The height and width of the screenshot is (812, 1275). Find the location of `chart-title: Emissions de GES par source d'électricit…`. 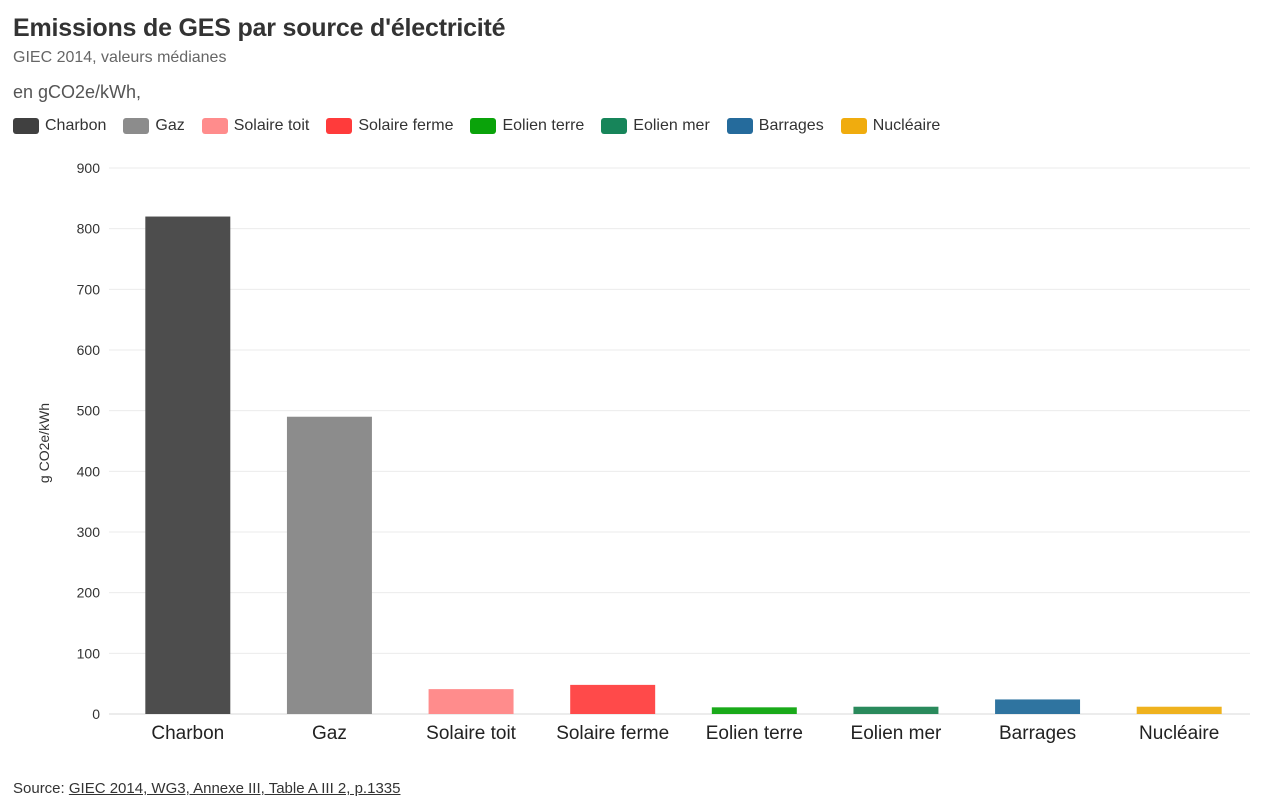

chart-title: Emissions de GES par source d'électricit… is located at coordinates (259, 28).